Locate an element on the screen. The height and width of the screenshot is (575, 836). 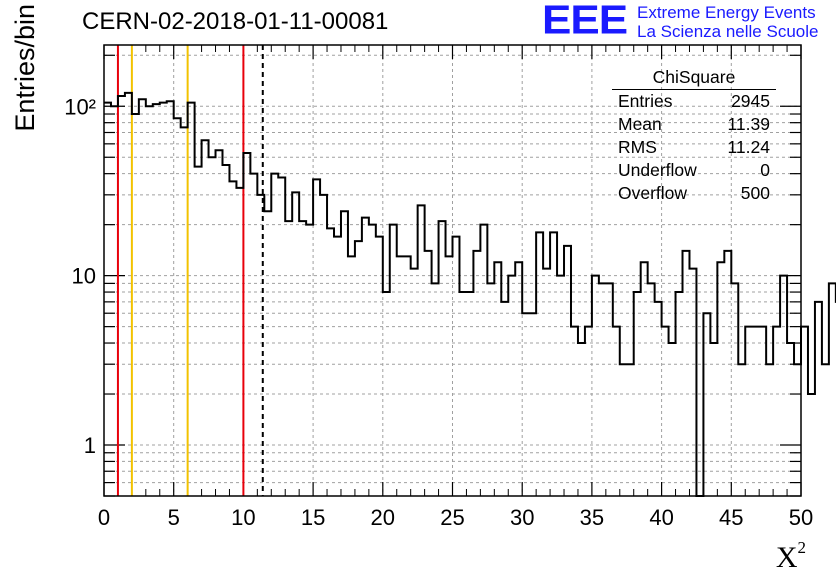
x-axis-label-text: X is located at coordinates (786, 557).